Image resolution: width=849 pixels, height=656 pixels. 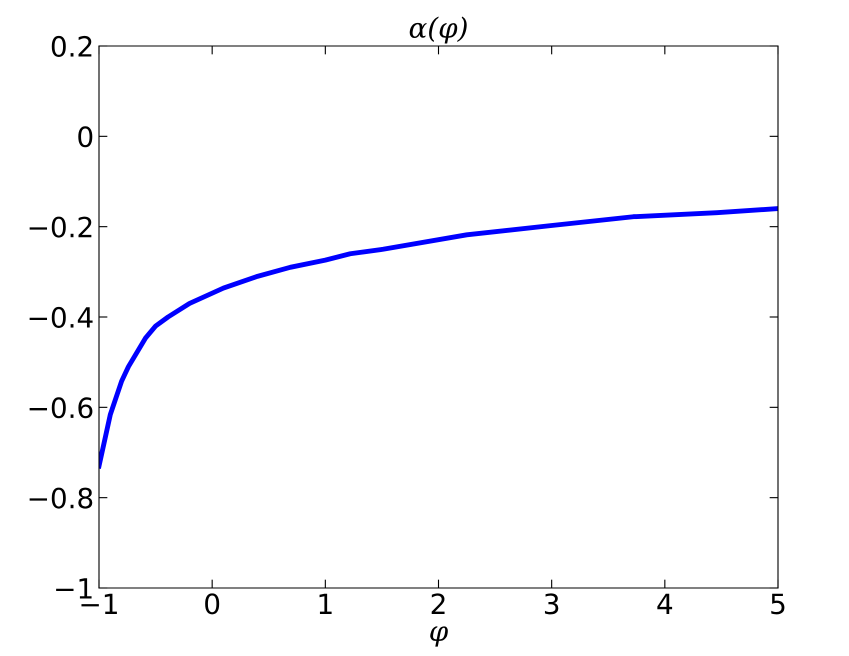 What do you see at coordinates (61, 317) in the screenshot?
I see `y-tick-label: −0.4` at bounding box center [61, 317].